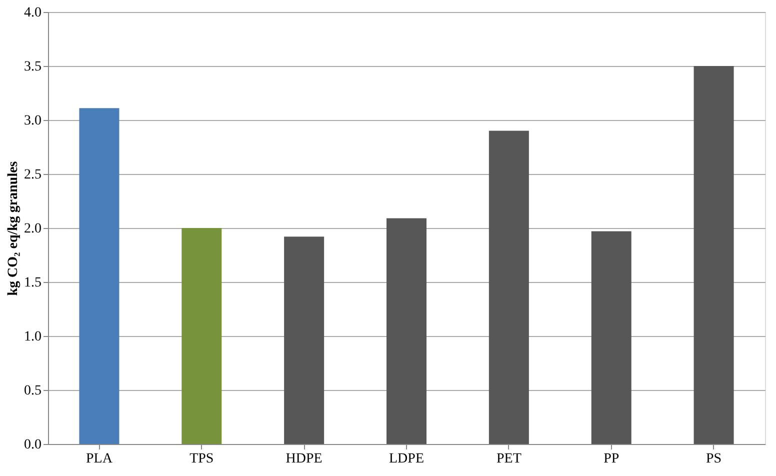 The image size is (776, 476). I want to click on y-tick-label: 2.0, so click(33, 229).